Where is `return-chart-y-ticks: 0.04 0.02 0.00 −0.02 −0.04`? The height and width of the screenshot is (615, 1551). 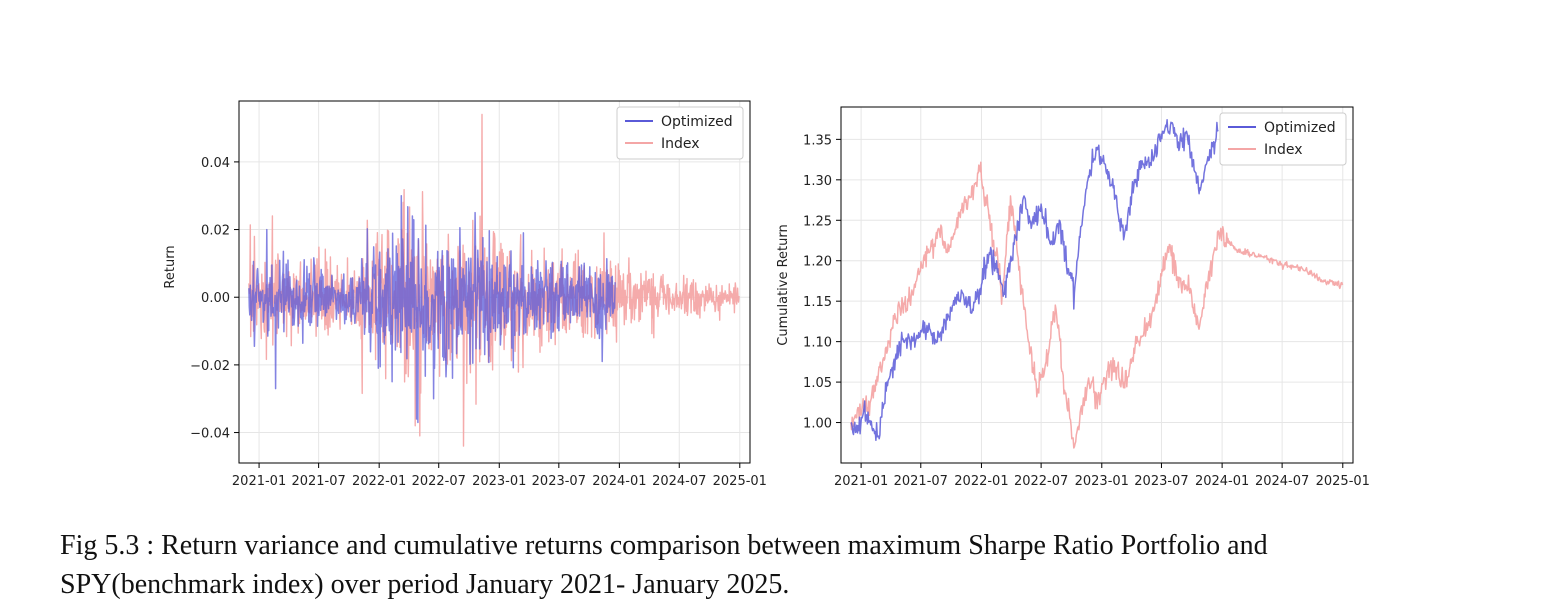 return-chart-y-ticks: 0.04 0.02 0.00 −0.02 −0.04 is located at coordinates (214, 299).